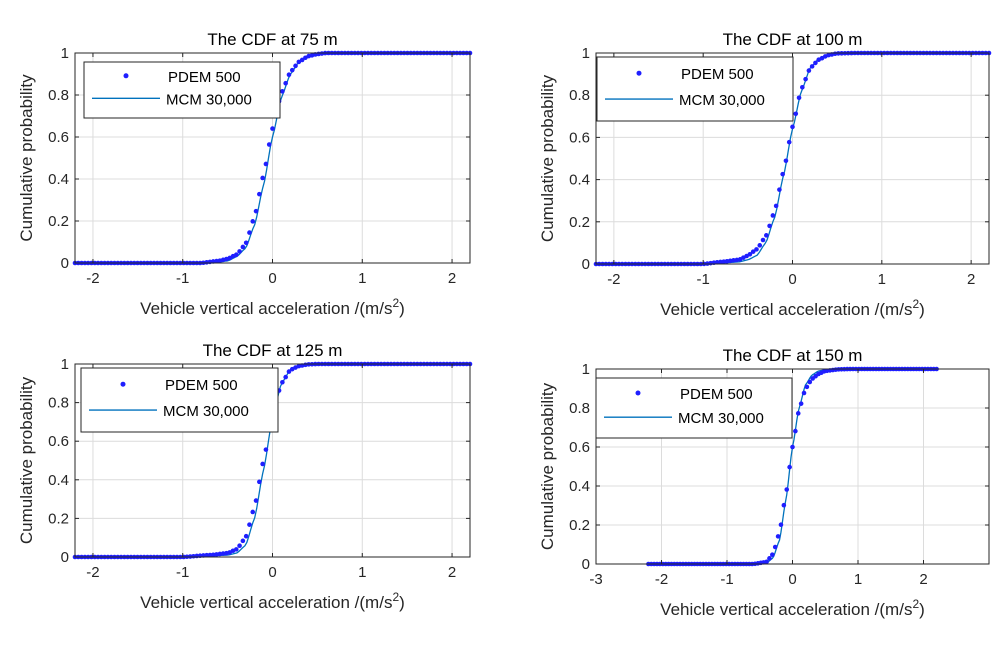 This screenshot has width=1004, height=652. I want to click on x-tick-label: -2, so click(92, 278).